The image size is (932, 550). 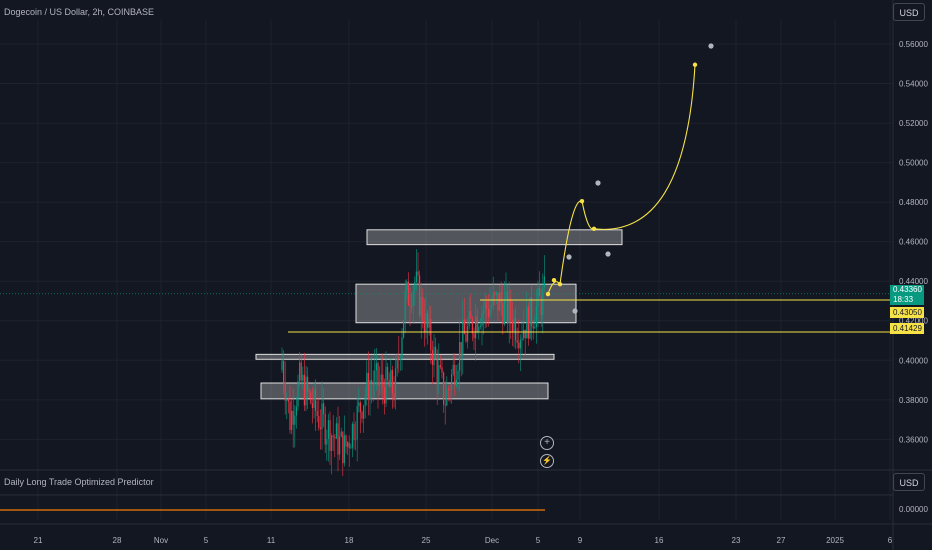 I want to click on currency-button: USD, so click(x=909, y=12).